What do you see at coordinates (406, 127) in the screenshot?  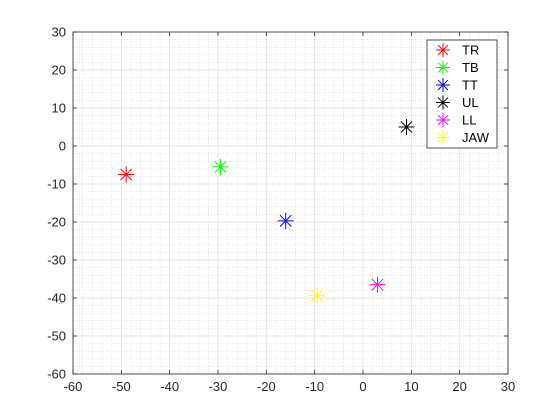 I see `data-point-ul` at bounding box center [406, 127].